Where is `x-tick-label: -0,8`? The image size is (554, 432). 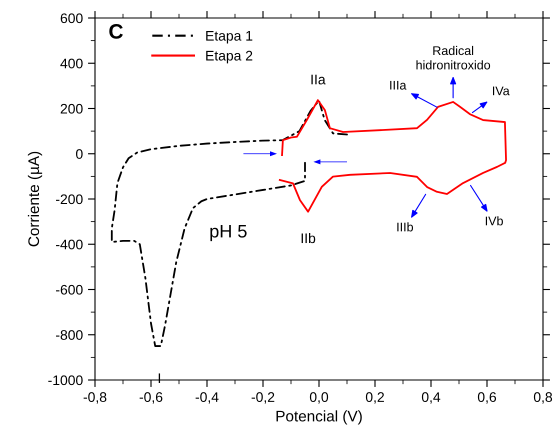 x-tick-label: -0,8 is located at coordinates (95, 398).